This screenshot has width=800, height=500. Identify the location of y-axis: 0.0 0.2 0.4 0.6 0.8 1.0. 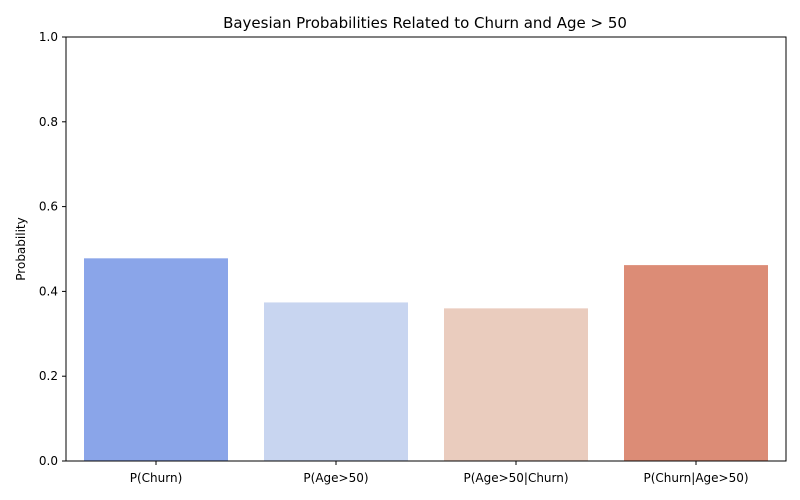
(52, 249).